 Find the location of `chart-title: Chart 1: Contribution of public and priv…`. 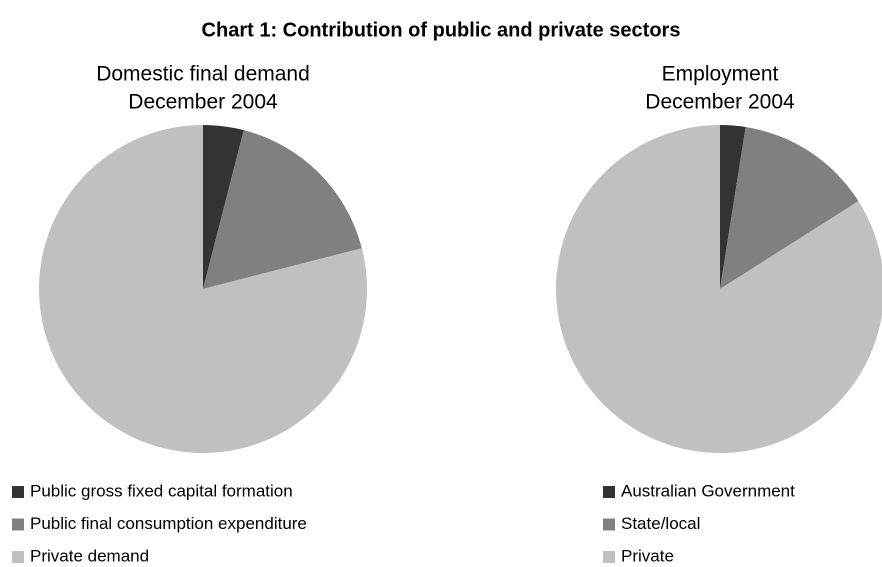

chart-title: Chart 1: Contribution of public and priv… is located at coordinates (441, 30).